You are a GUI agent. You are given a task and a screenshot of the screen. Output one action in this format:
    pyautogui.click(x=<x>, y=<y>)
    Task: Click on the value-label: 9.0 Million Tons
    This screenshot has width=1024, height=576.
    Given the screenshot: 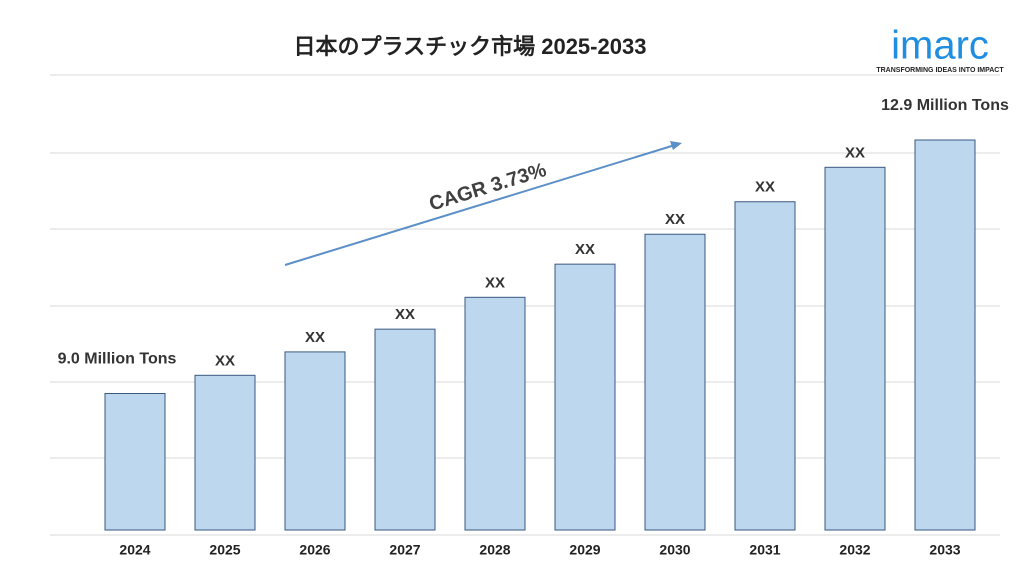 What is the action you would take?
    pyautogui.click(x=117, y=359)
    